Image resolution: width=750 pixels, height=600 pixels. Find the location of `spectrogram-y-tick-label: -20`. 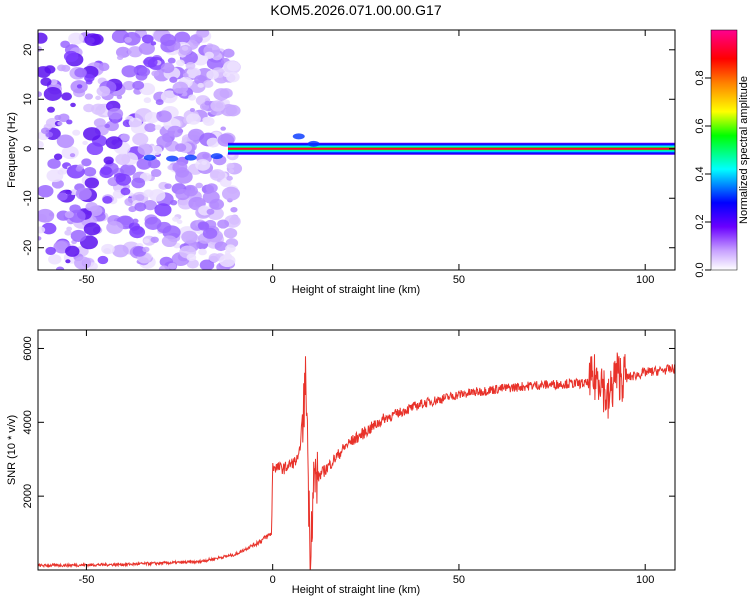

spectrogram-y-tick-label: -20 is located at coordinates (28, 248).